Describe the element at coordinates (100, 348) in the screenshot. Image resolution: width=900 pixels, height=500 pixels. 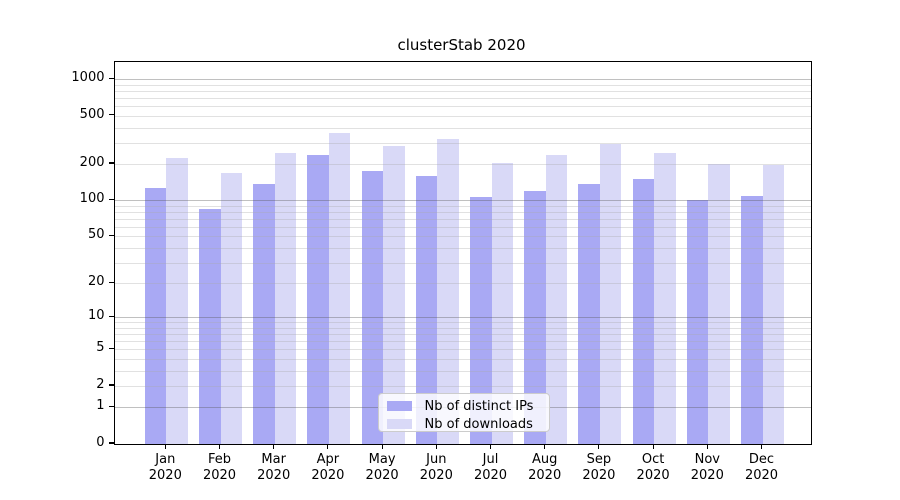
I see `y-axis-tick-label: 5` at that location.